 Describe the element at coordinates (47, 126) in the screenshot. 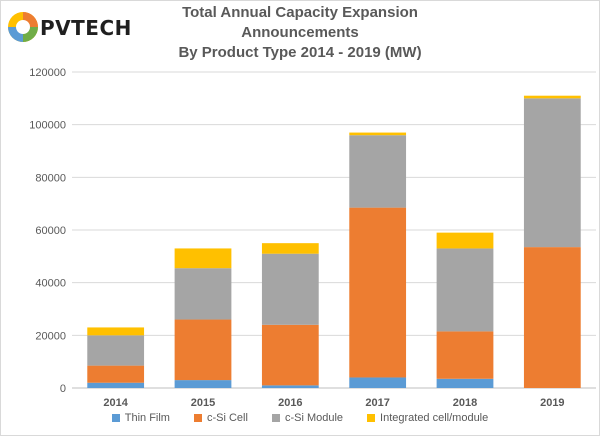

I see `y-tick-label: 100000` at that location.